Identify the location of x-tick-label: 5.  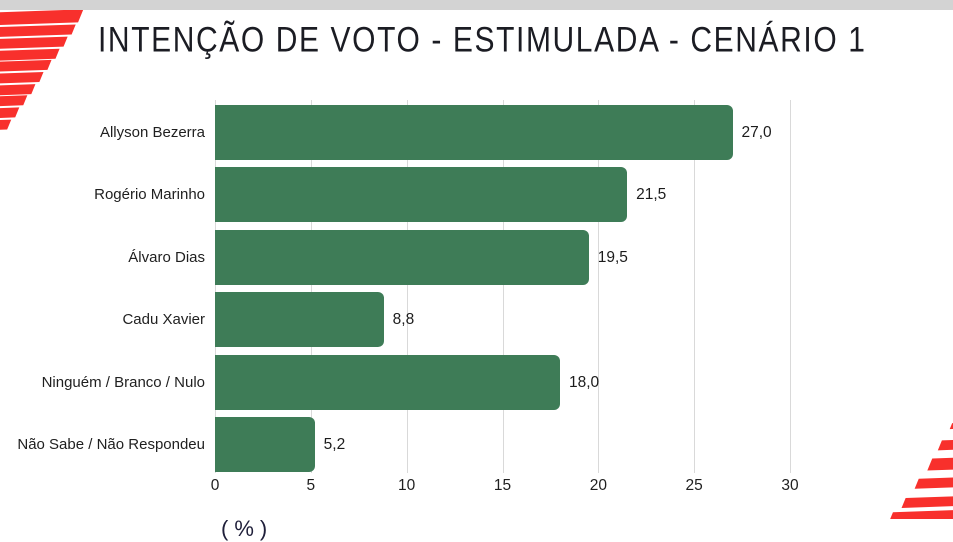
(311, 485).